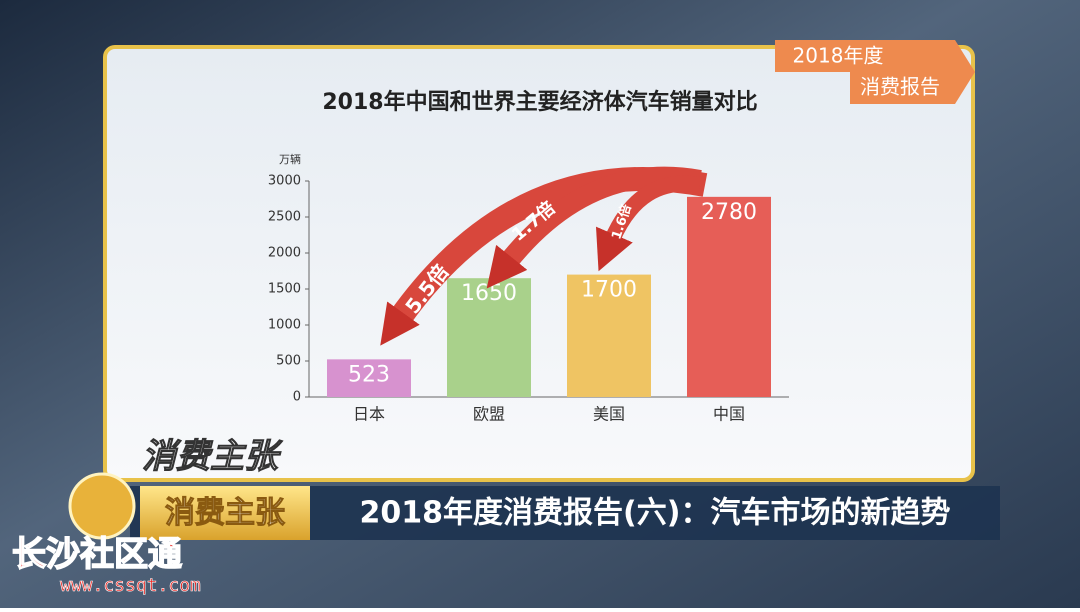  I want to click on arrow, so click(649, 223).